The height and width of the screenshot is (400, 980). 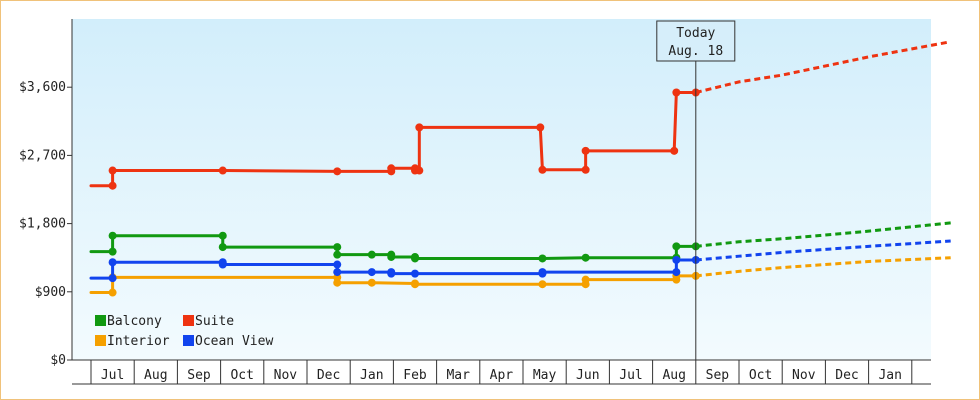 What do you see at coordinates (58, 360) in the screenshot?
I see `y-tick-label: $0` at bounding box center [58, 360].